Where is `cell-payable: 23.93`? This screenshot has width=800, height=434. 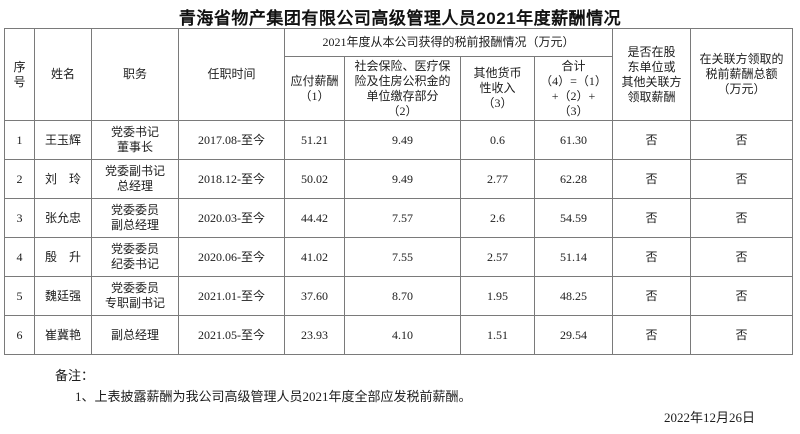
cell-payable: 23.93 is located at coordinates (314, 335).